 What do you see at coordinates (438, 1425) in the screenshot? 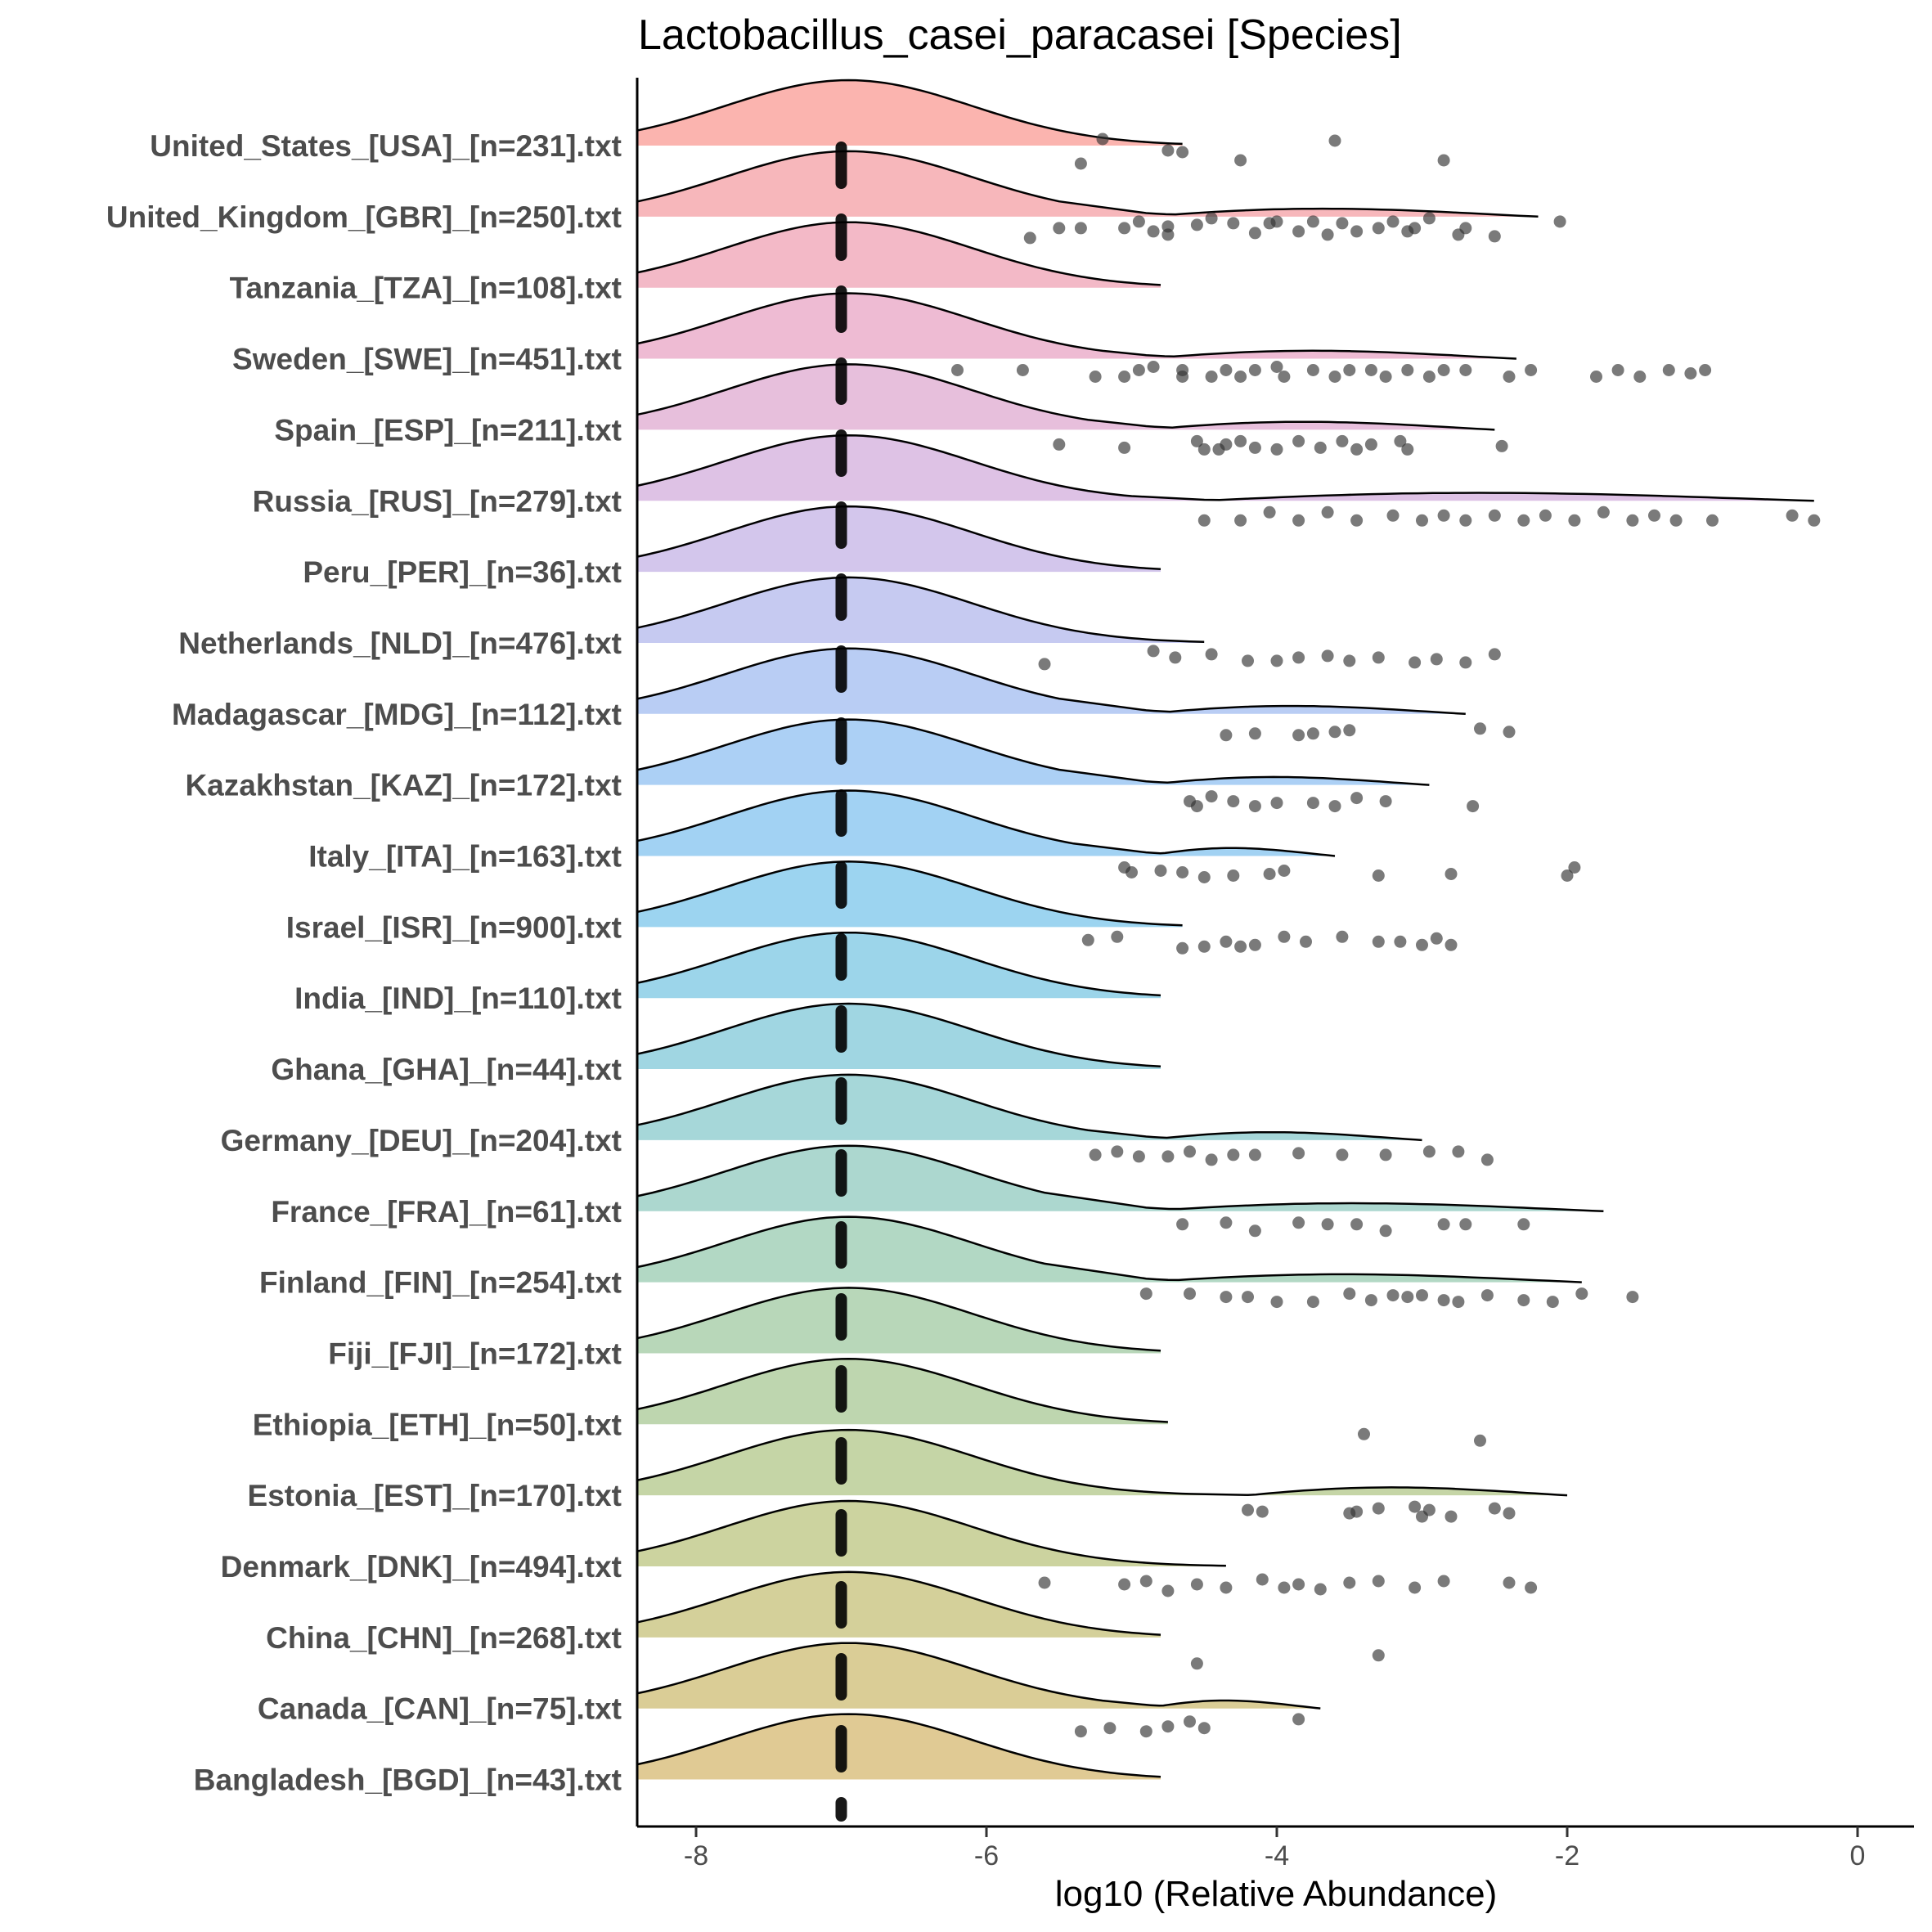
I see `y-tick-label: Ethiopia_[ETH]_[n=50].txt` at bounding box center [438, 1425].